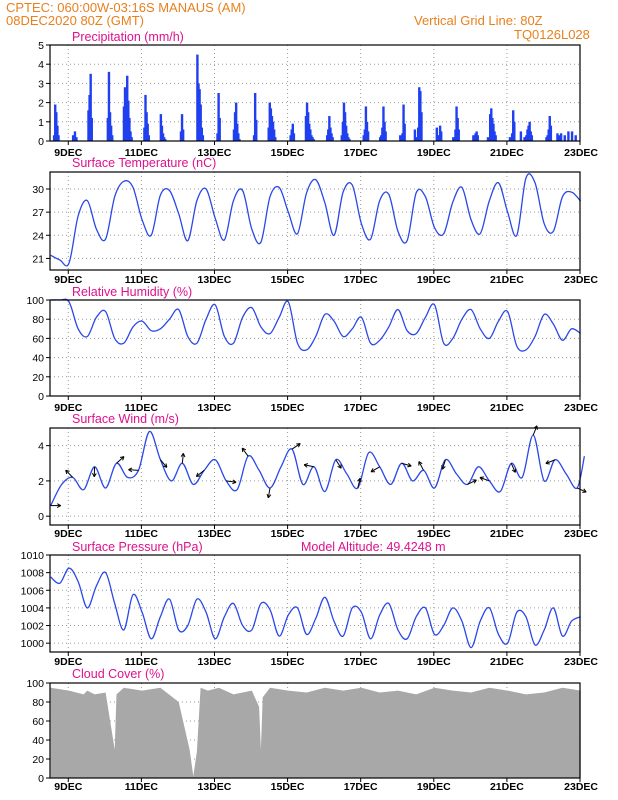 The height and width of the screenshot is (800, 618). I want to click on pressure-title: Surface Pressure (hPa), so click(137, 547).